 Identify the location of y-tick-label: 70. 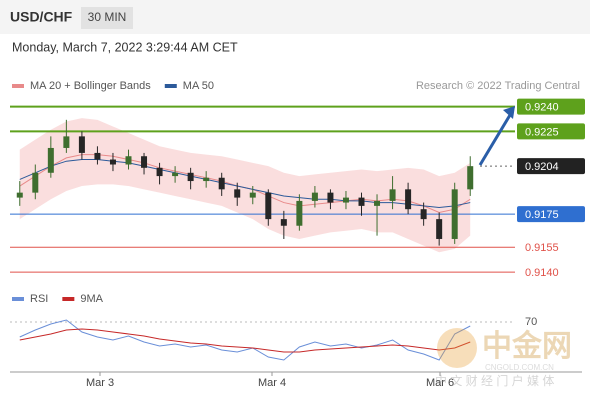
(531, 322).